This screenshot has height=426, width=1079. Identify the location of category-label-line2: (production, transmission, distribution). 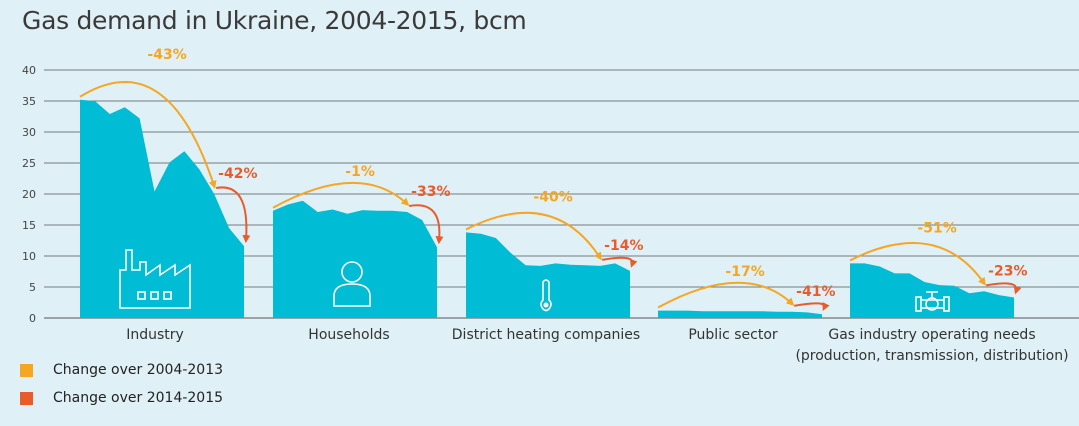
(931, 356).